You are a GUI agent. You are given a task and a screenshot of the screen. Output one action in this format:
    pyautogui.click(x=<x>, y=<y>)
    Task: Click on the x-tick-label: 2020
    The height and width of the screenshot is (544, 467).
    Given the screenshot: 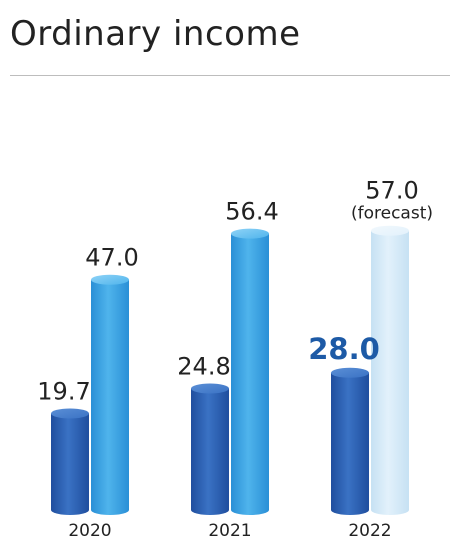 What is the action you would take?
    pyautogui.click(x=89, y=531)
    